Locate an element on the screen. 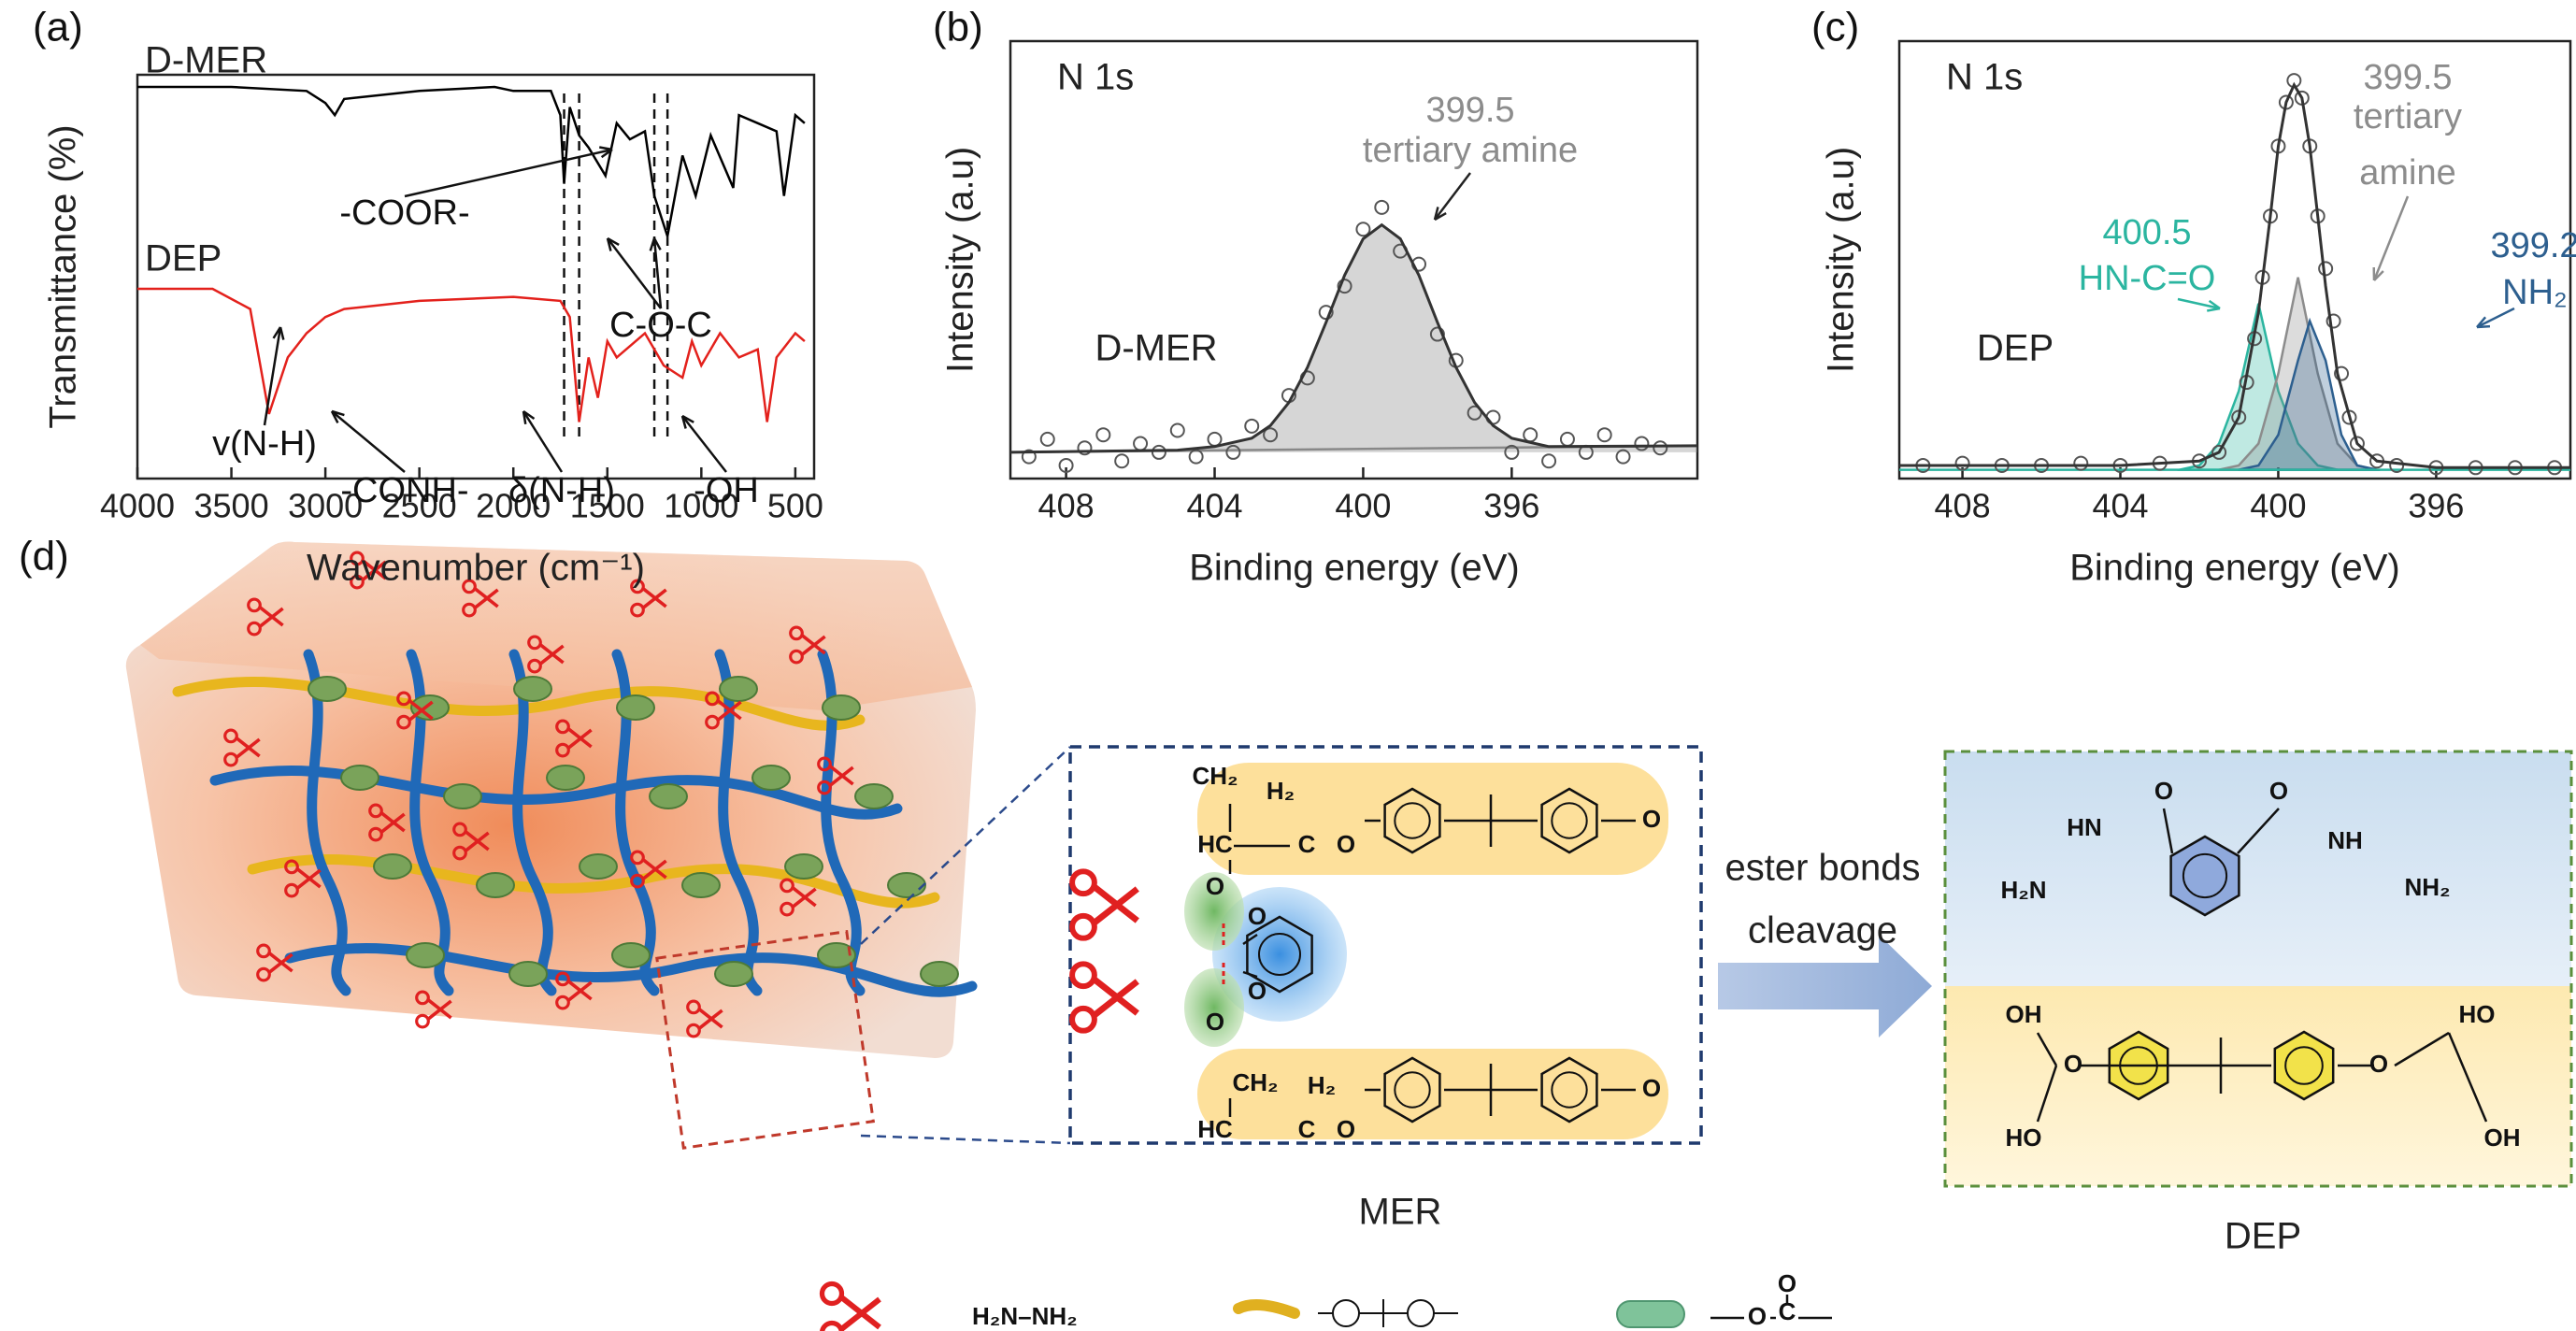 This screenshot has width=2576, height=1331. x-tick-label: 1500 is located at coordinates (607, 506).